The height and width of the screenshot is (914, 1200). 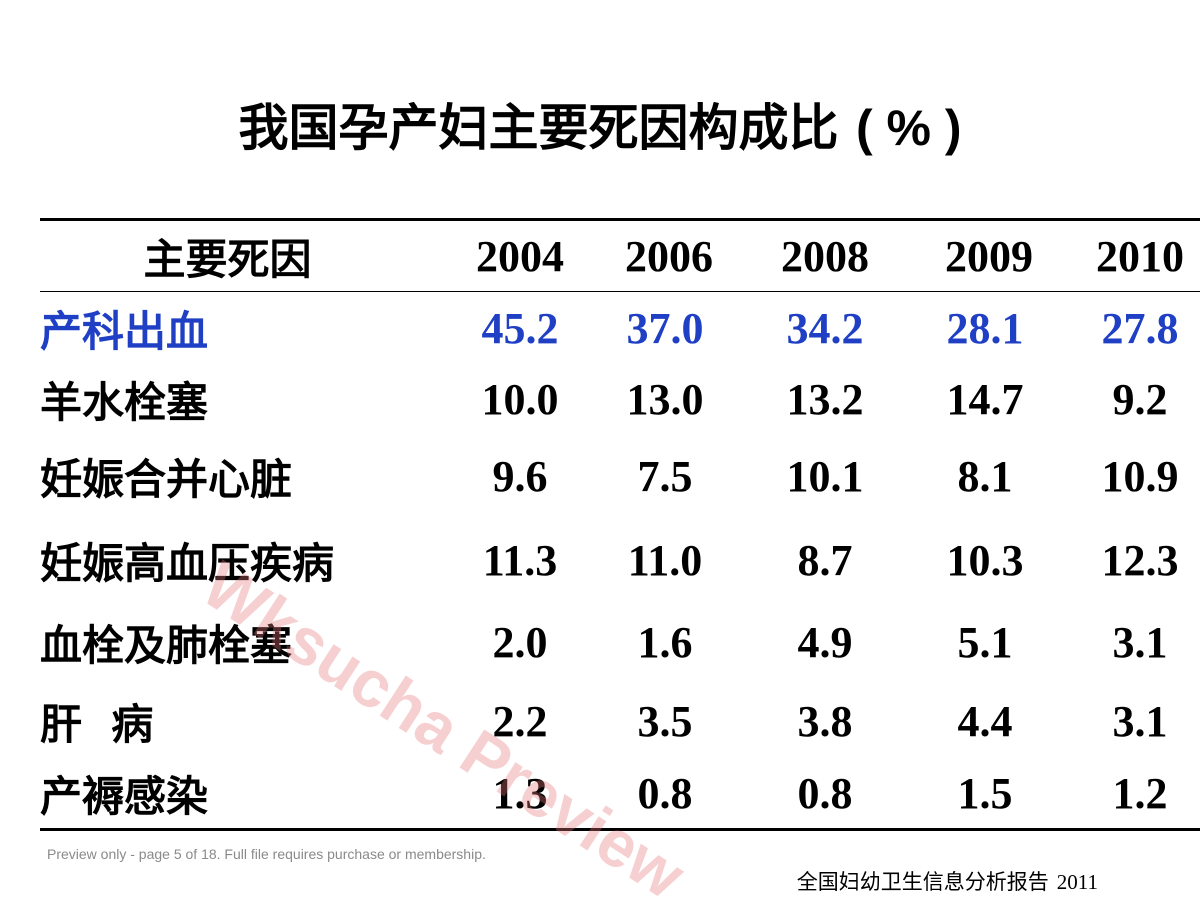 I want to click on row-value: 1.6, so click(x=665, y=642).